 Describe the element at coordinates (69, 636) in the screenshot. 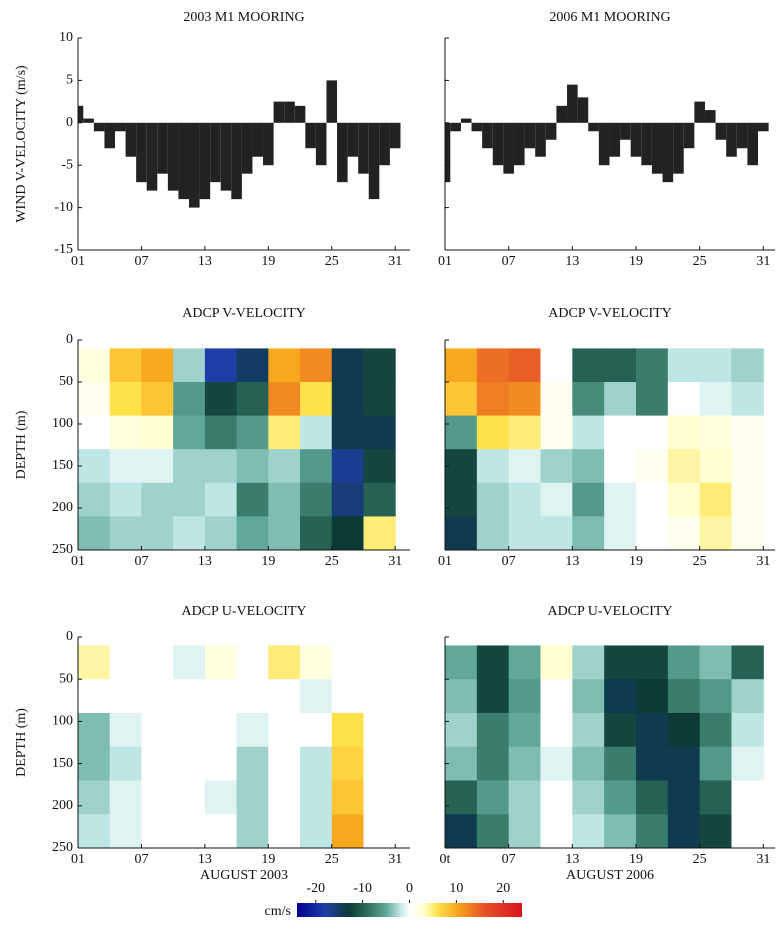

I see `y-tick-label: 0` at that location.